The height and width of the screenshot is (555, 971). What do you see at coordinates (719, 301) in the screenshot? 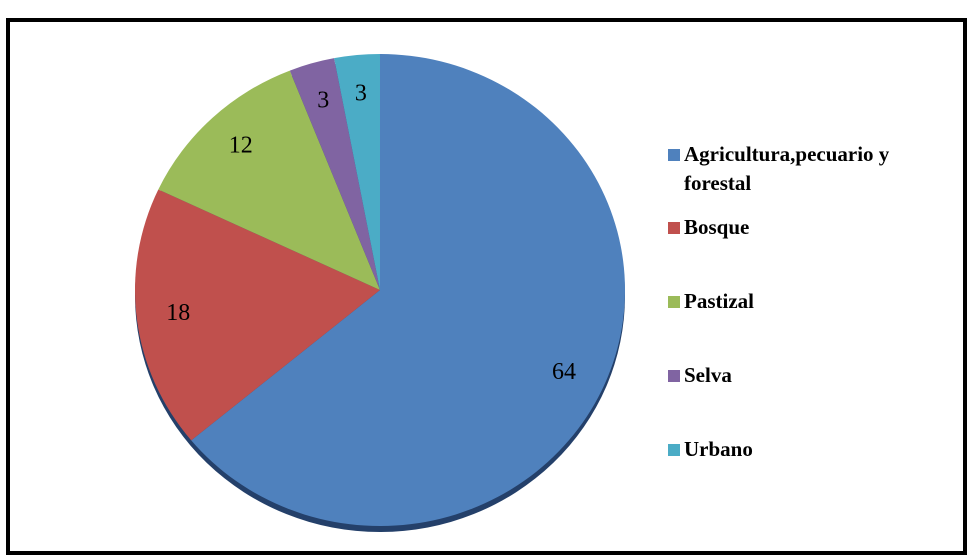
I see `legend-label: Pastizal` at bounding box center [719, 301].